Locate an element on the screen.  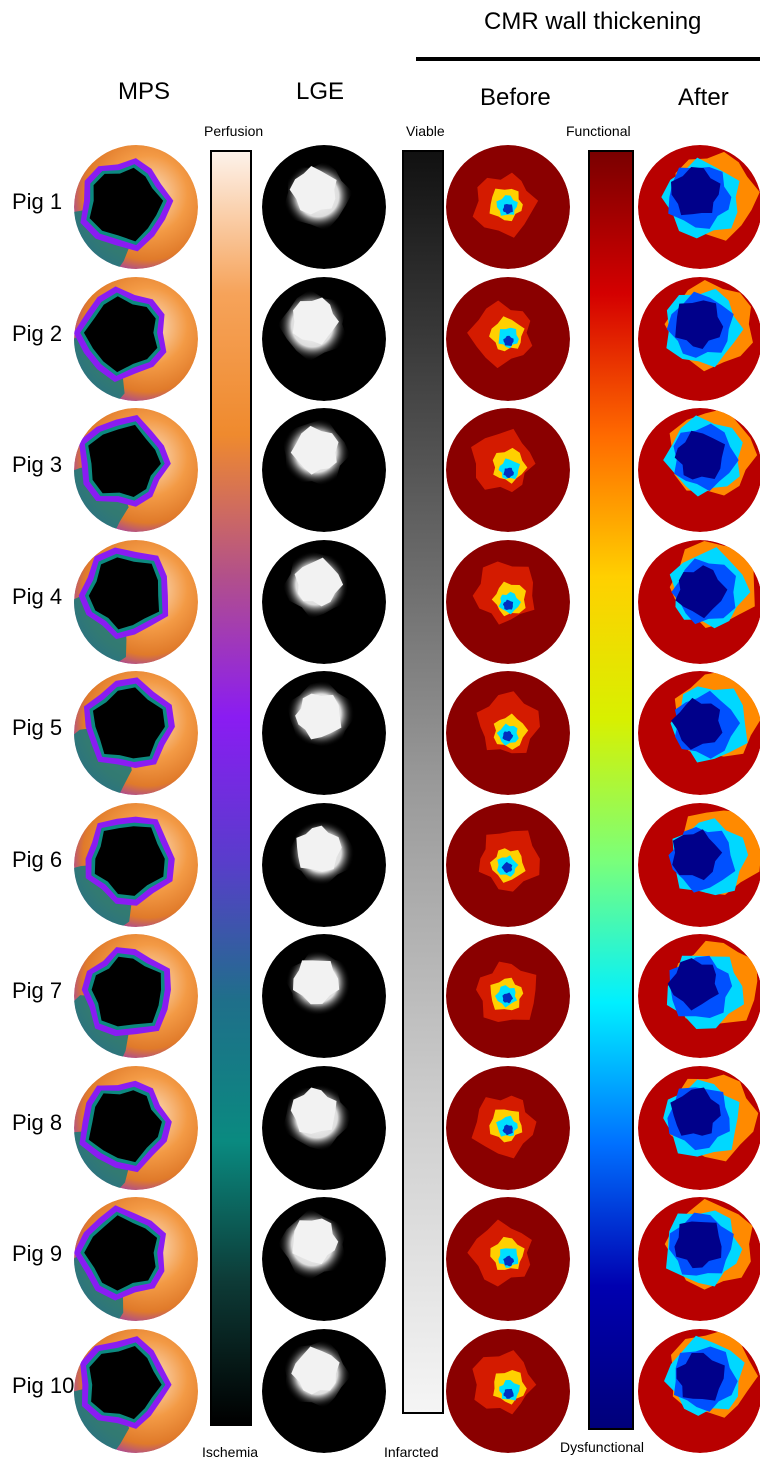
perfusion-top-label: Perfusion is located at coordinates (234, 131).